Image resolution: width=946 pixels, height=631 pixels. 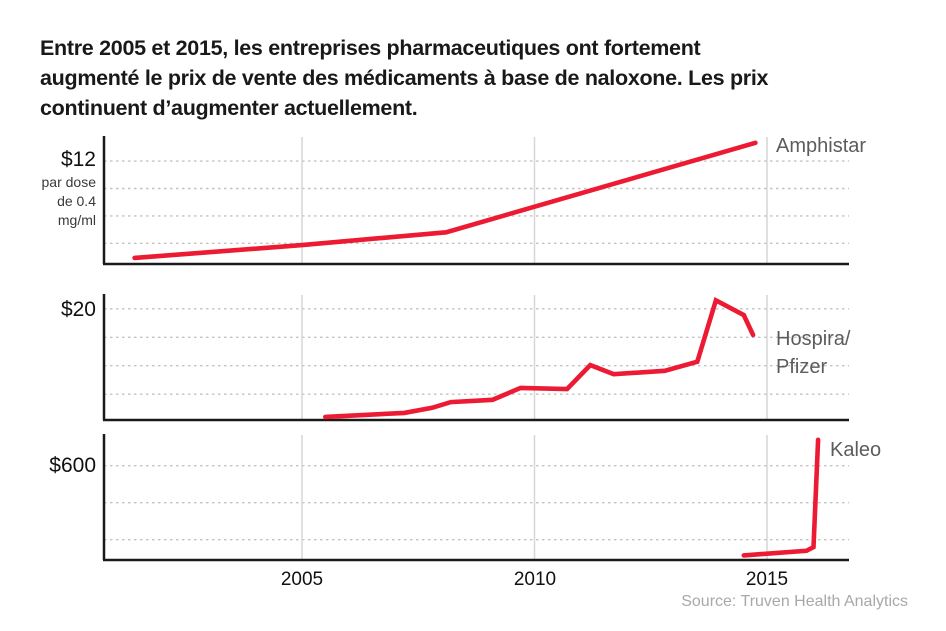 I want to click on y-axis-label-kaleo: $600, so click(x=72, y=466).